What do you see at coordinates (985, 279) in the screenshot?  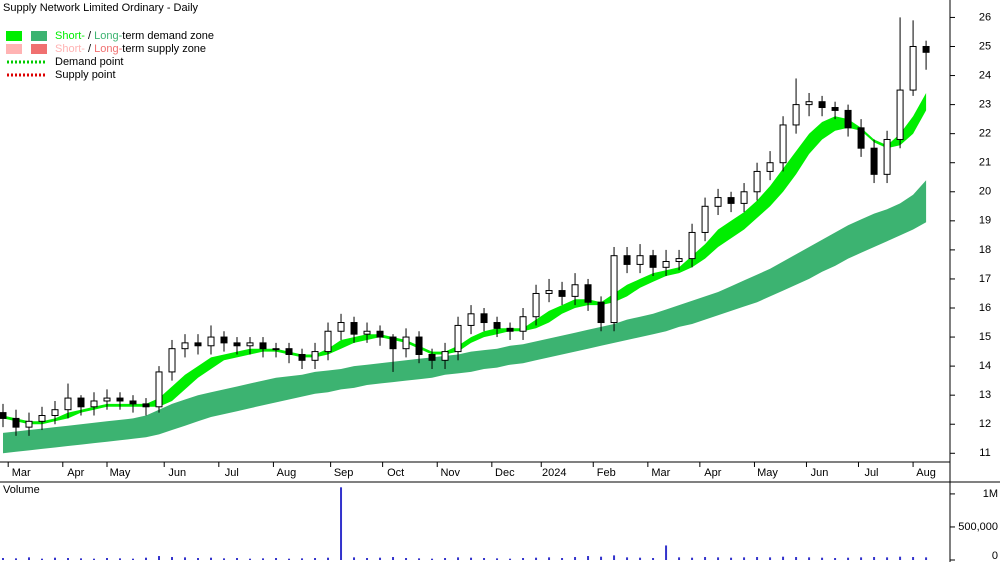 I see `y-tick-label: 17` at bounding box center [985, 279].